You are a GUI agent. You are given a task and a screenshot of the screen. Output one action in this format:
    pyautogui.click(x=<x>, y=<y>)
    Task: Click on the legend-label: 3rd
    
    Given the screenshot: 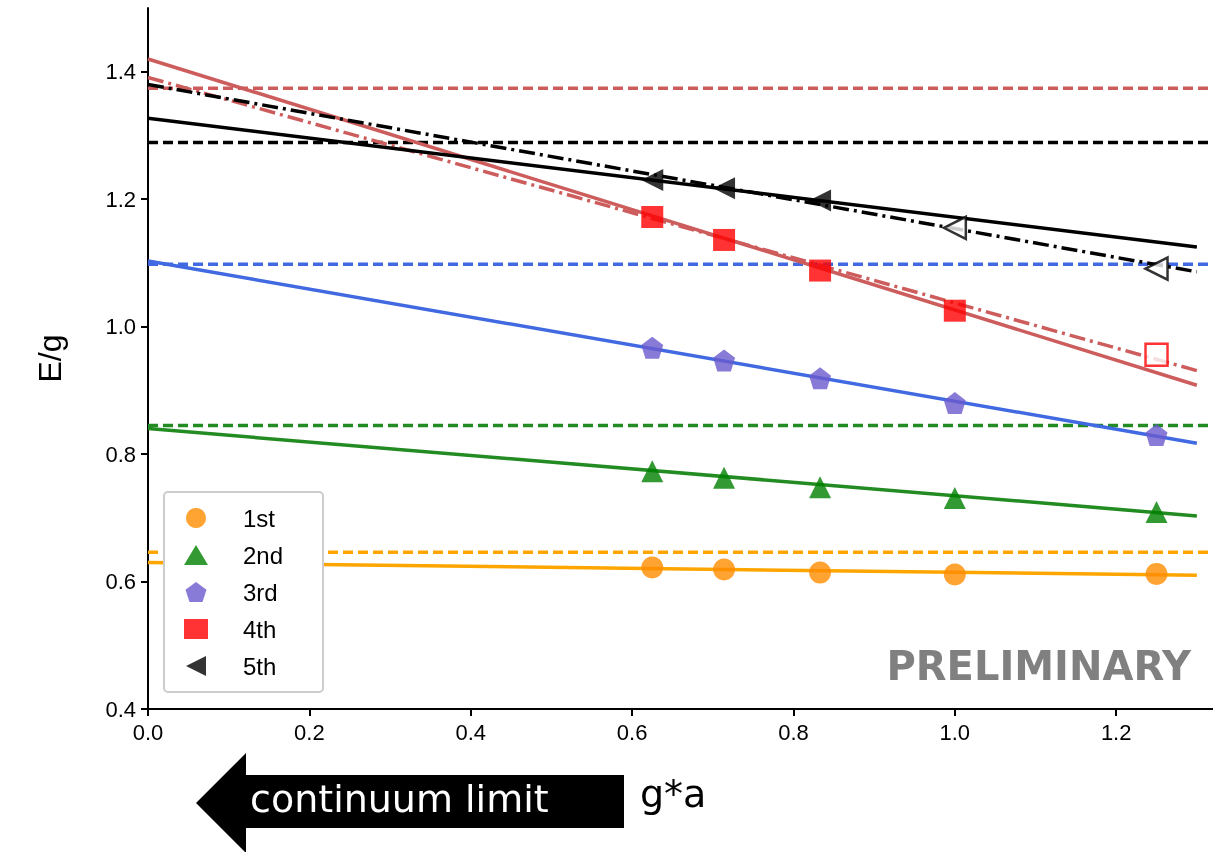 What is the action you would take?
    pyautogui.click(x=260, y=592)
    